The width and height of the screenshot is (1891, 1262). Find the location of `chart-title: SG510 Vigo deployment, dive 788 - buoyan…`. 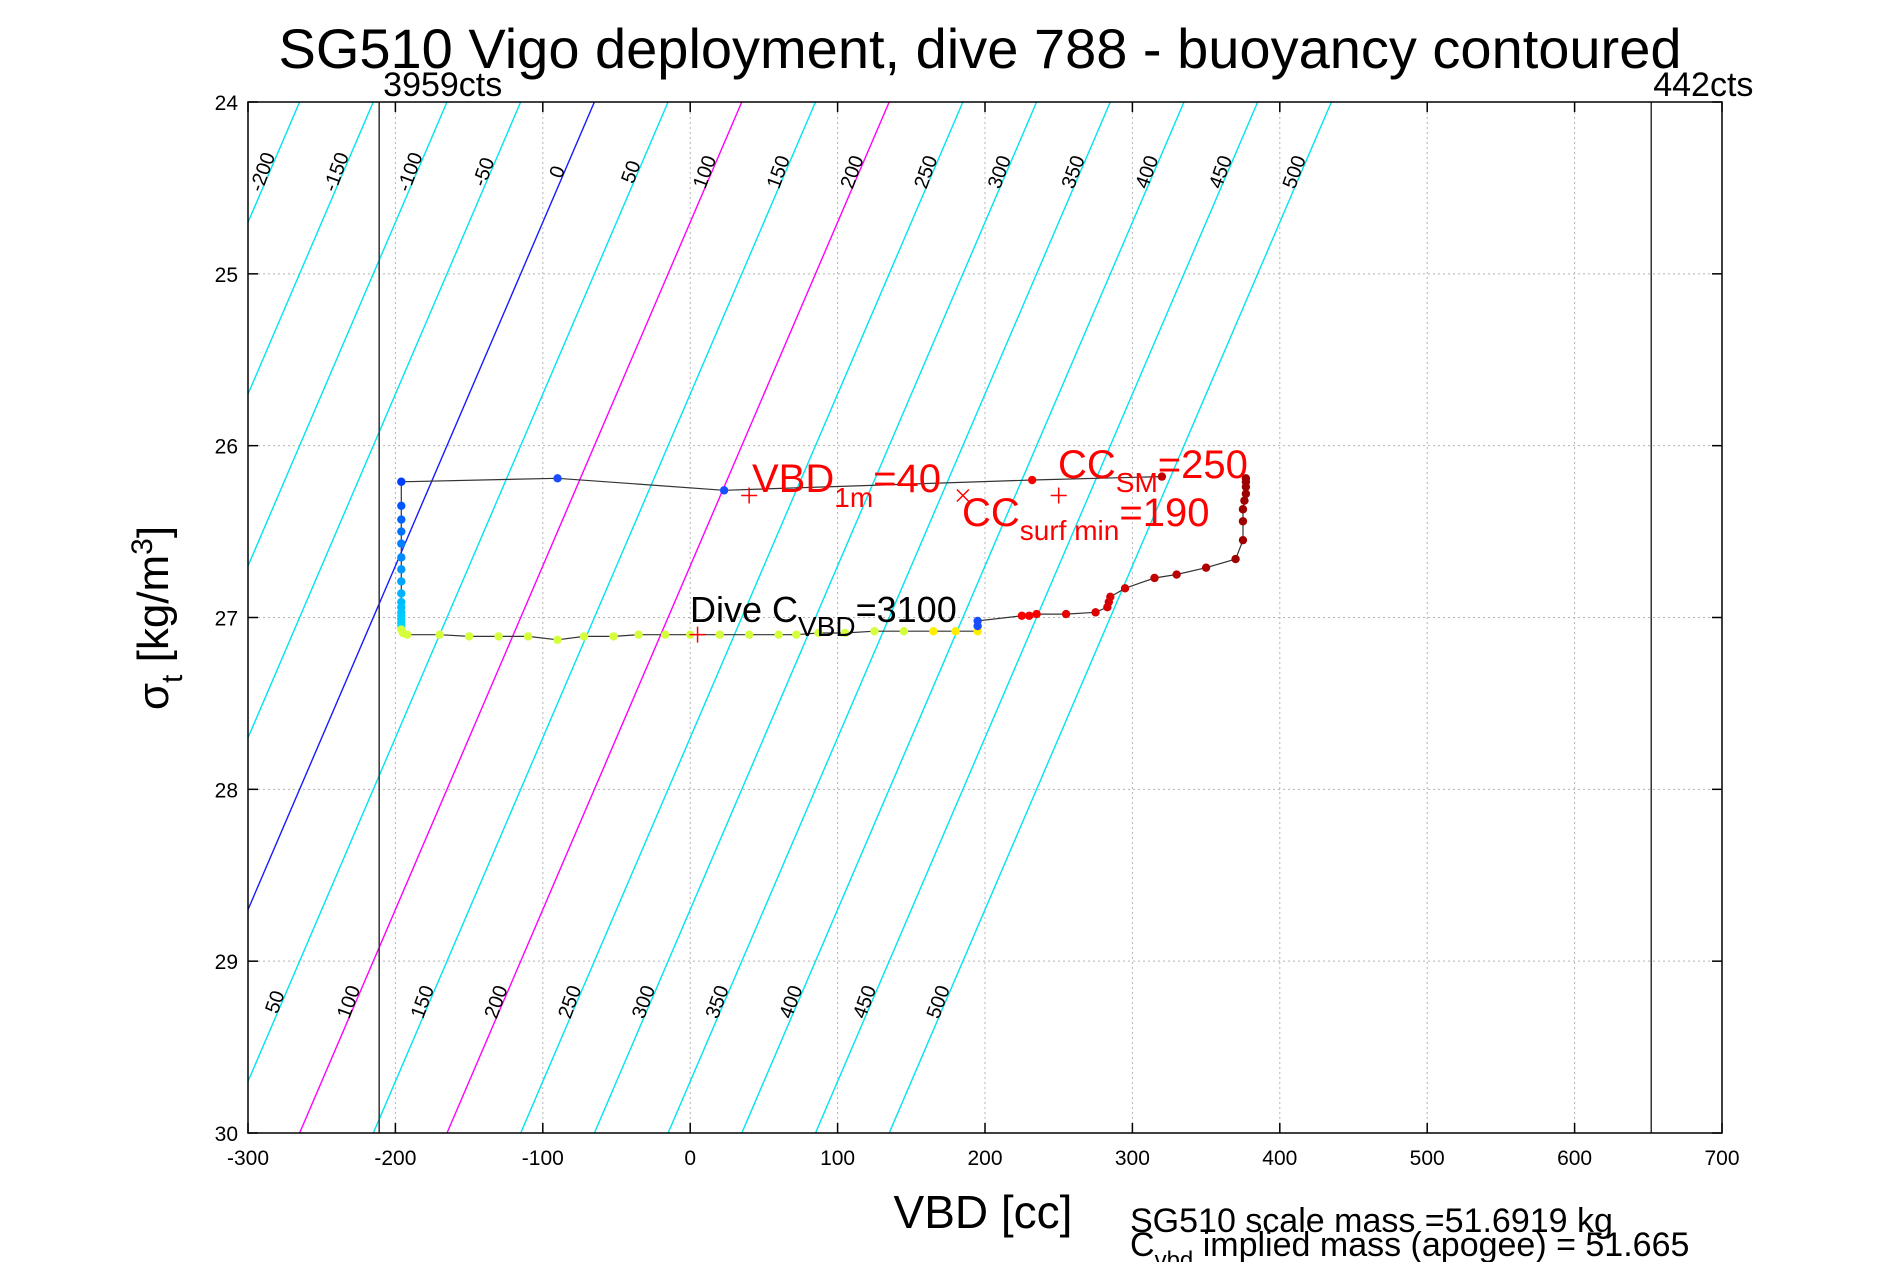

chart-title: SG510 Vigo deployment, dive 788 - buoyan… is located at coordinates (979, 48).